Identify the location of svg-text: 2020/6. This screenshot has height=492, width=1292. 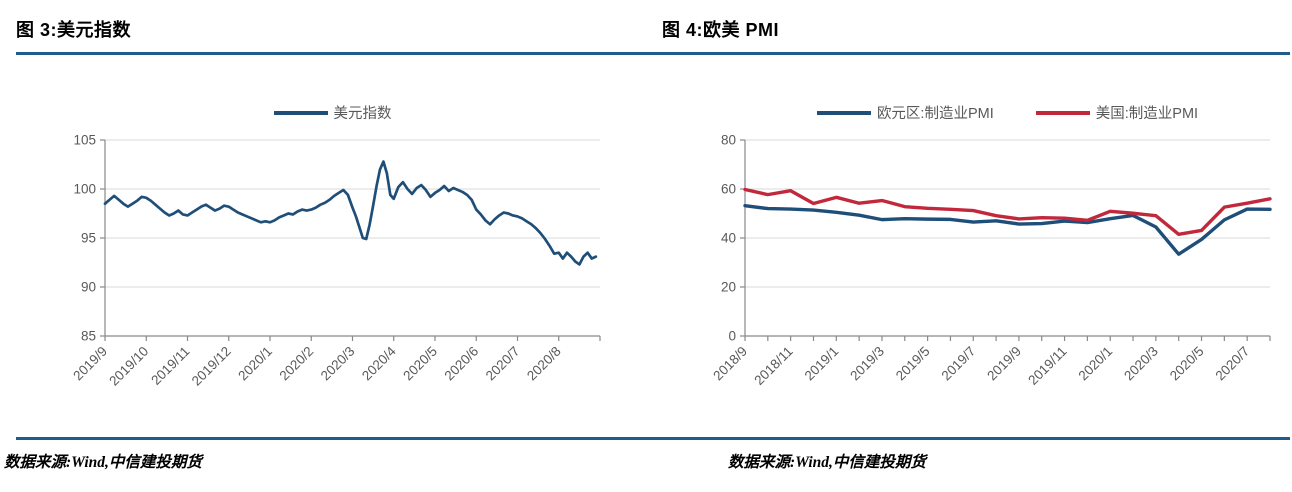
(462, 364).